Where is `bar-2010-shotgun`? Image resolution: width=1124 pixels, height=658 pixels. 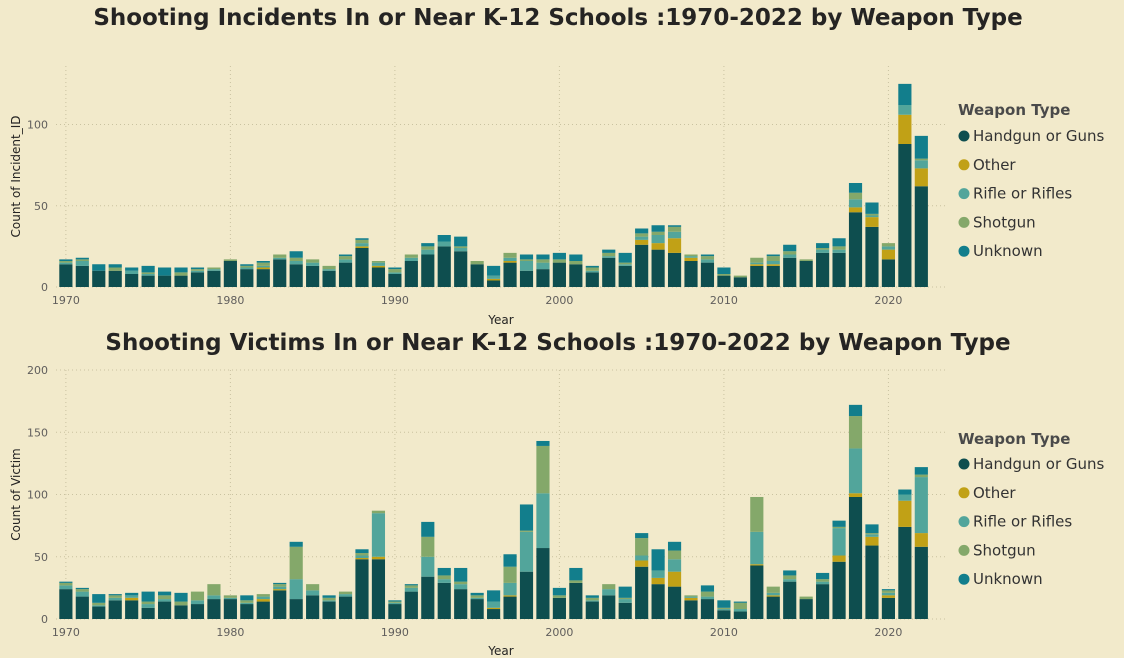
bar-2010-shotgun is located at coordinates (724, 608).